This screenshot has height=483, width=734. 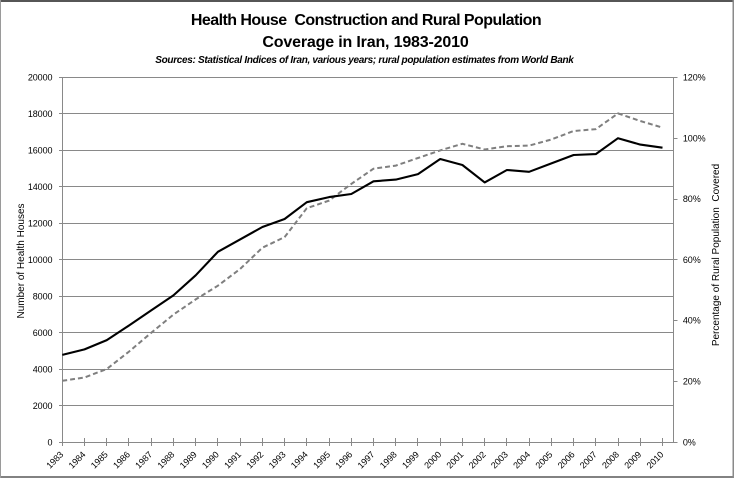 What do you see at coordinates (692, 199) in the screenshot?
I see `svg-text: 80%` at bounding box center [692, 199].